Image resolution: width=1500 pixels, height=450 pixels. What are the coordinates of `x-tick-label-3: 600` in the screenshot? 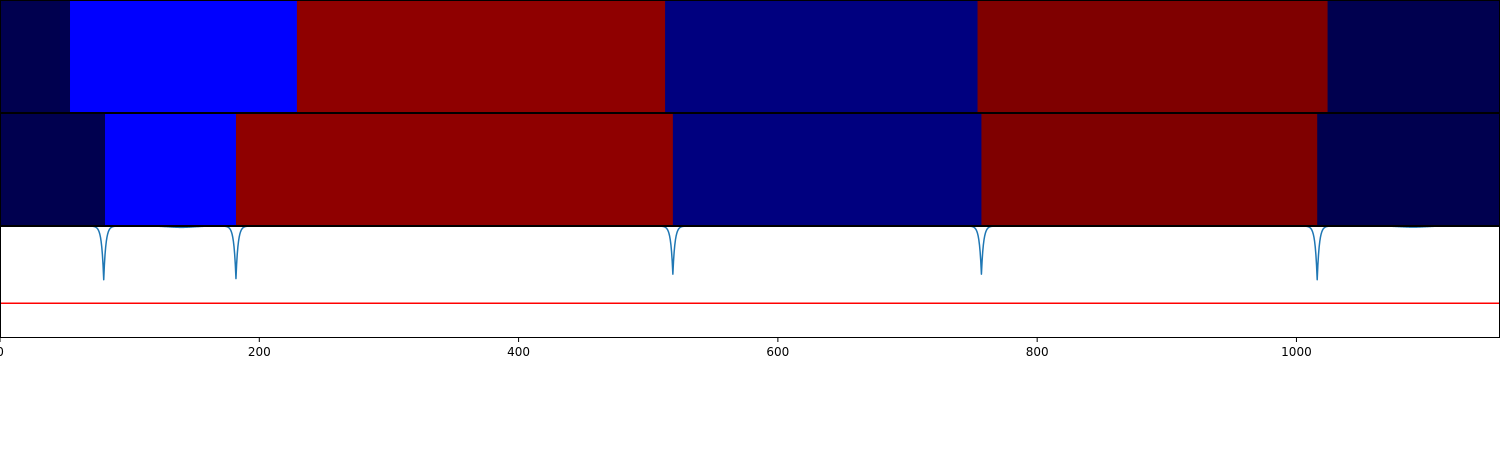 It's located at (777, 352).